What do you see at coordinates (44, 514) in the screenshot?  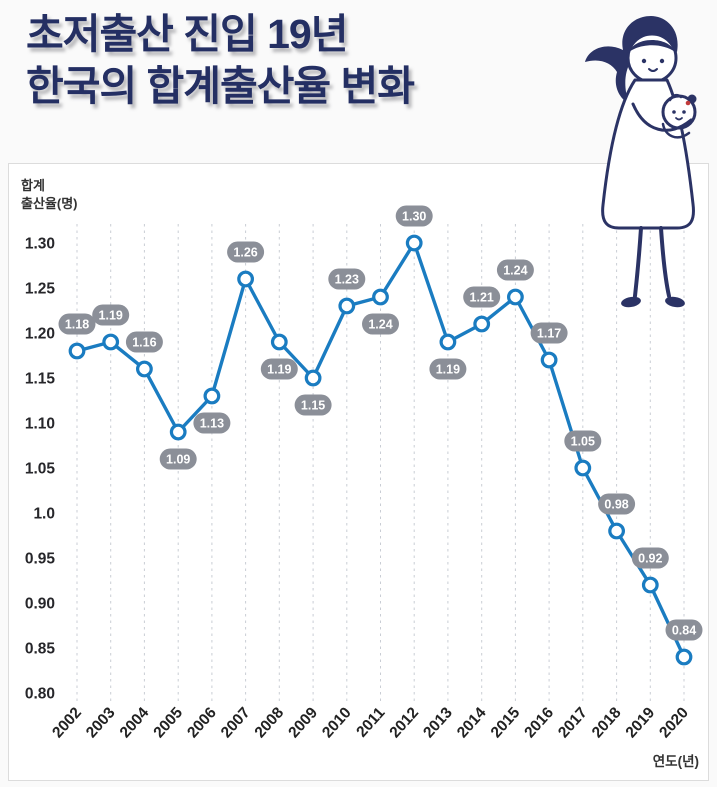 I see `y-tick-label: 1.0` at bounding box center [44, 514].